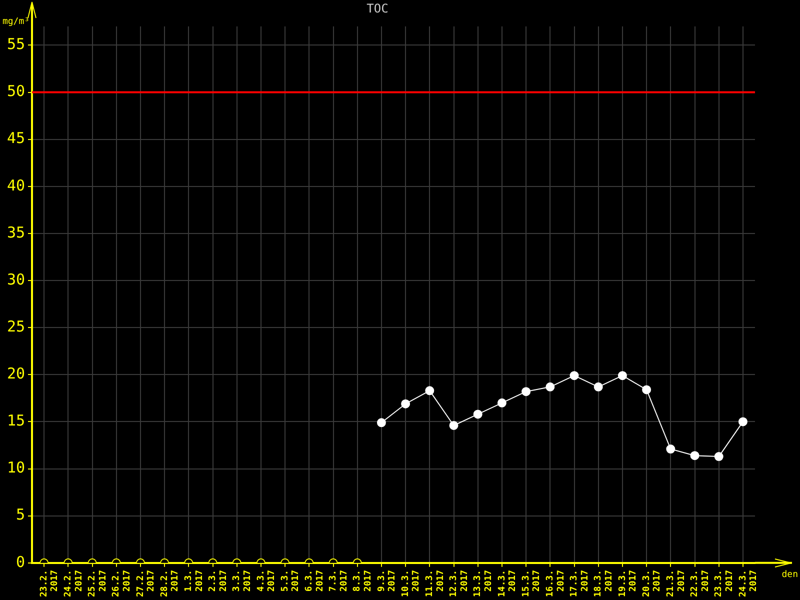 The height and width of the screenshot is (600, 800). I want to click on x-tick-label: 19.3.2017, so click(628, 583).